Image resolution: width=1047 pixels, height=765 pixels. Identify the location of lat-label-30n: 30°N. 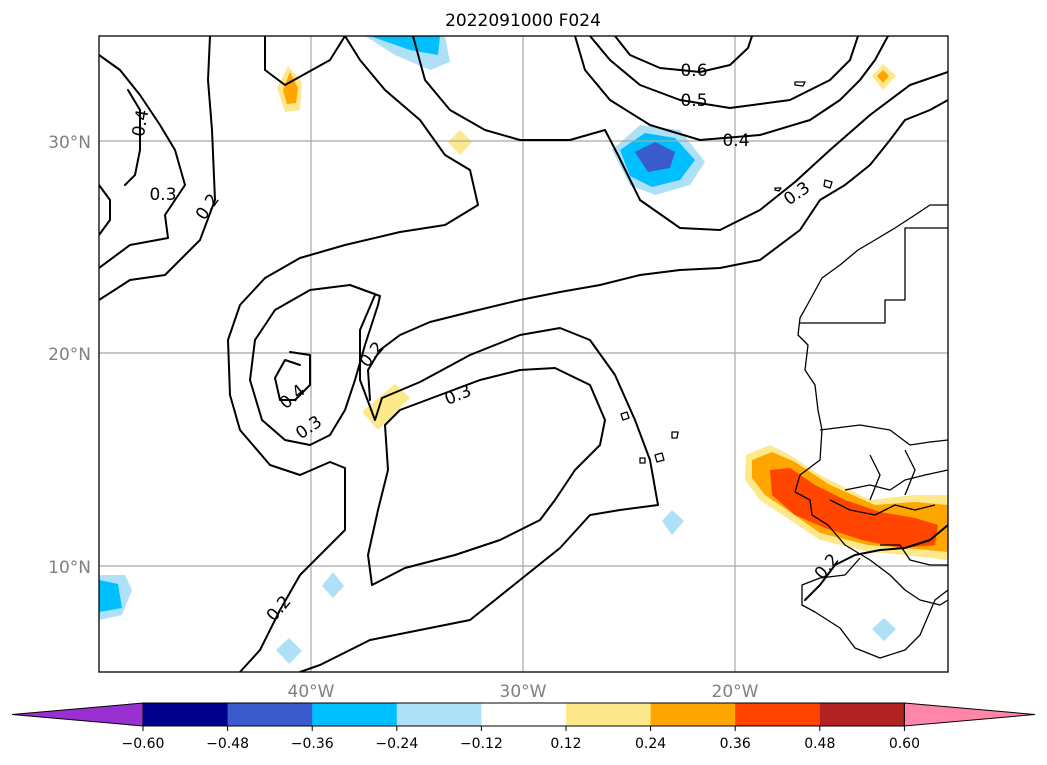
(69, 143).